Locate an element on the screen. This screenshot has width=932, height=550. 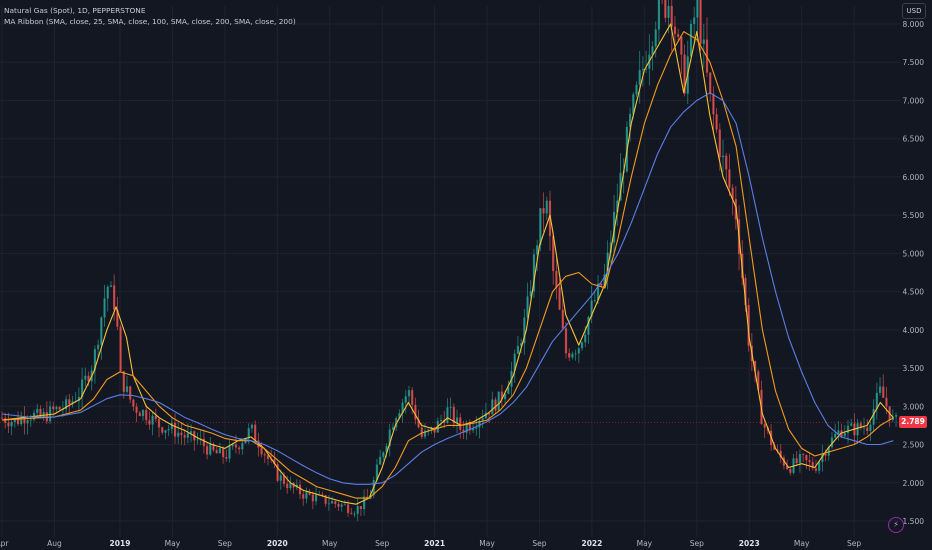
currency-button: USD is located at coordinates (914, 11).